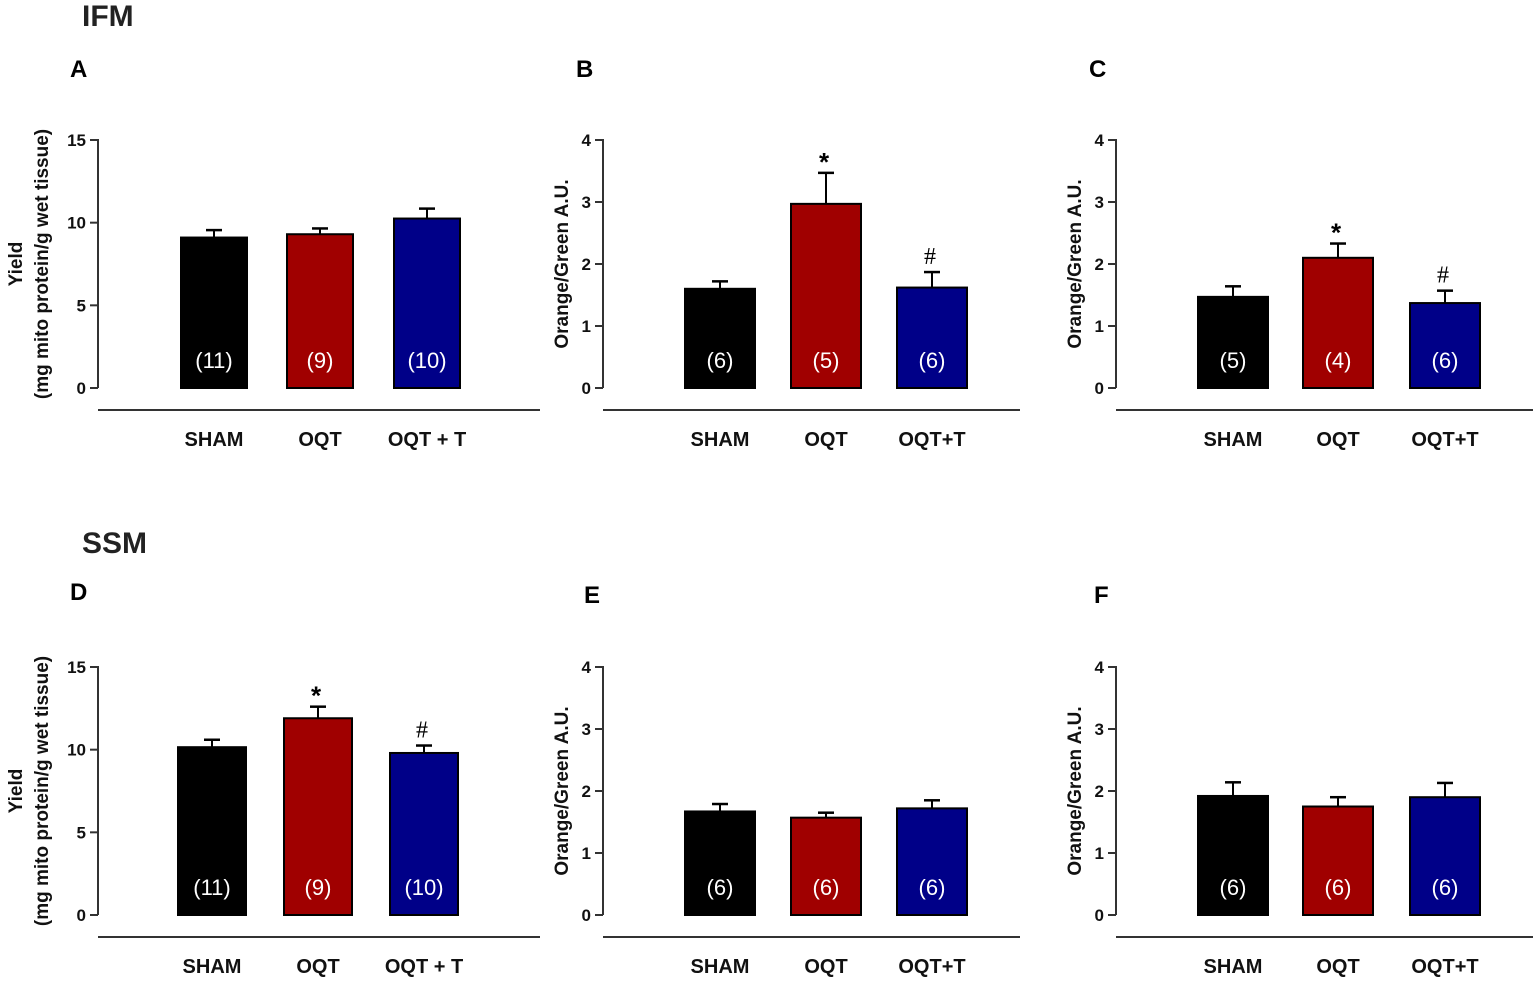 The height and width of the screenshot is (982, 1535). I want to click on panel-letter: E, so click(592, 595).